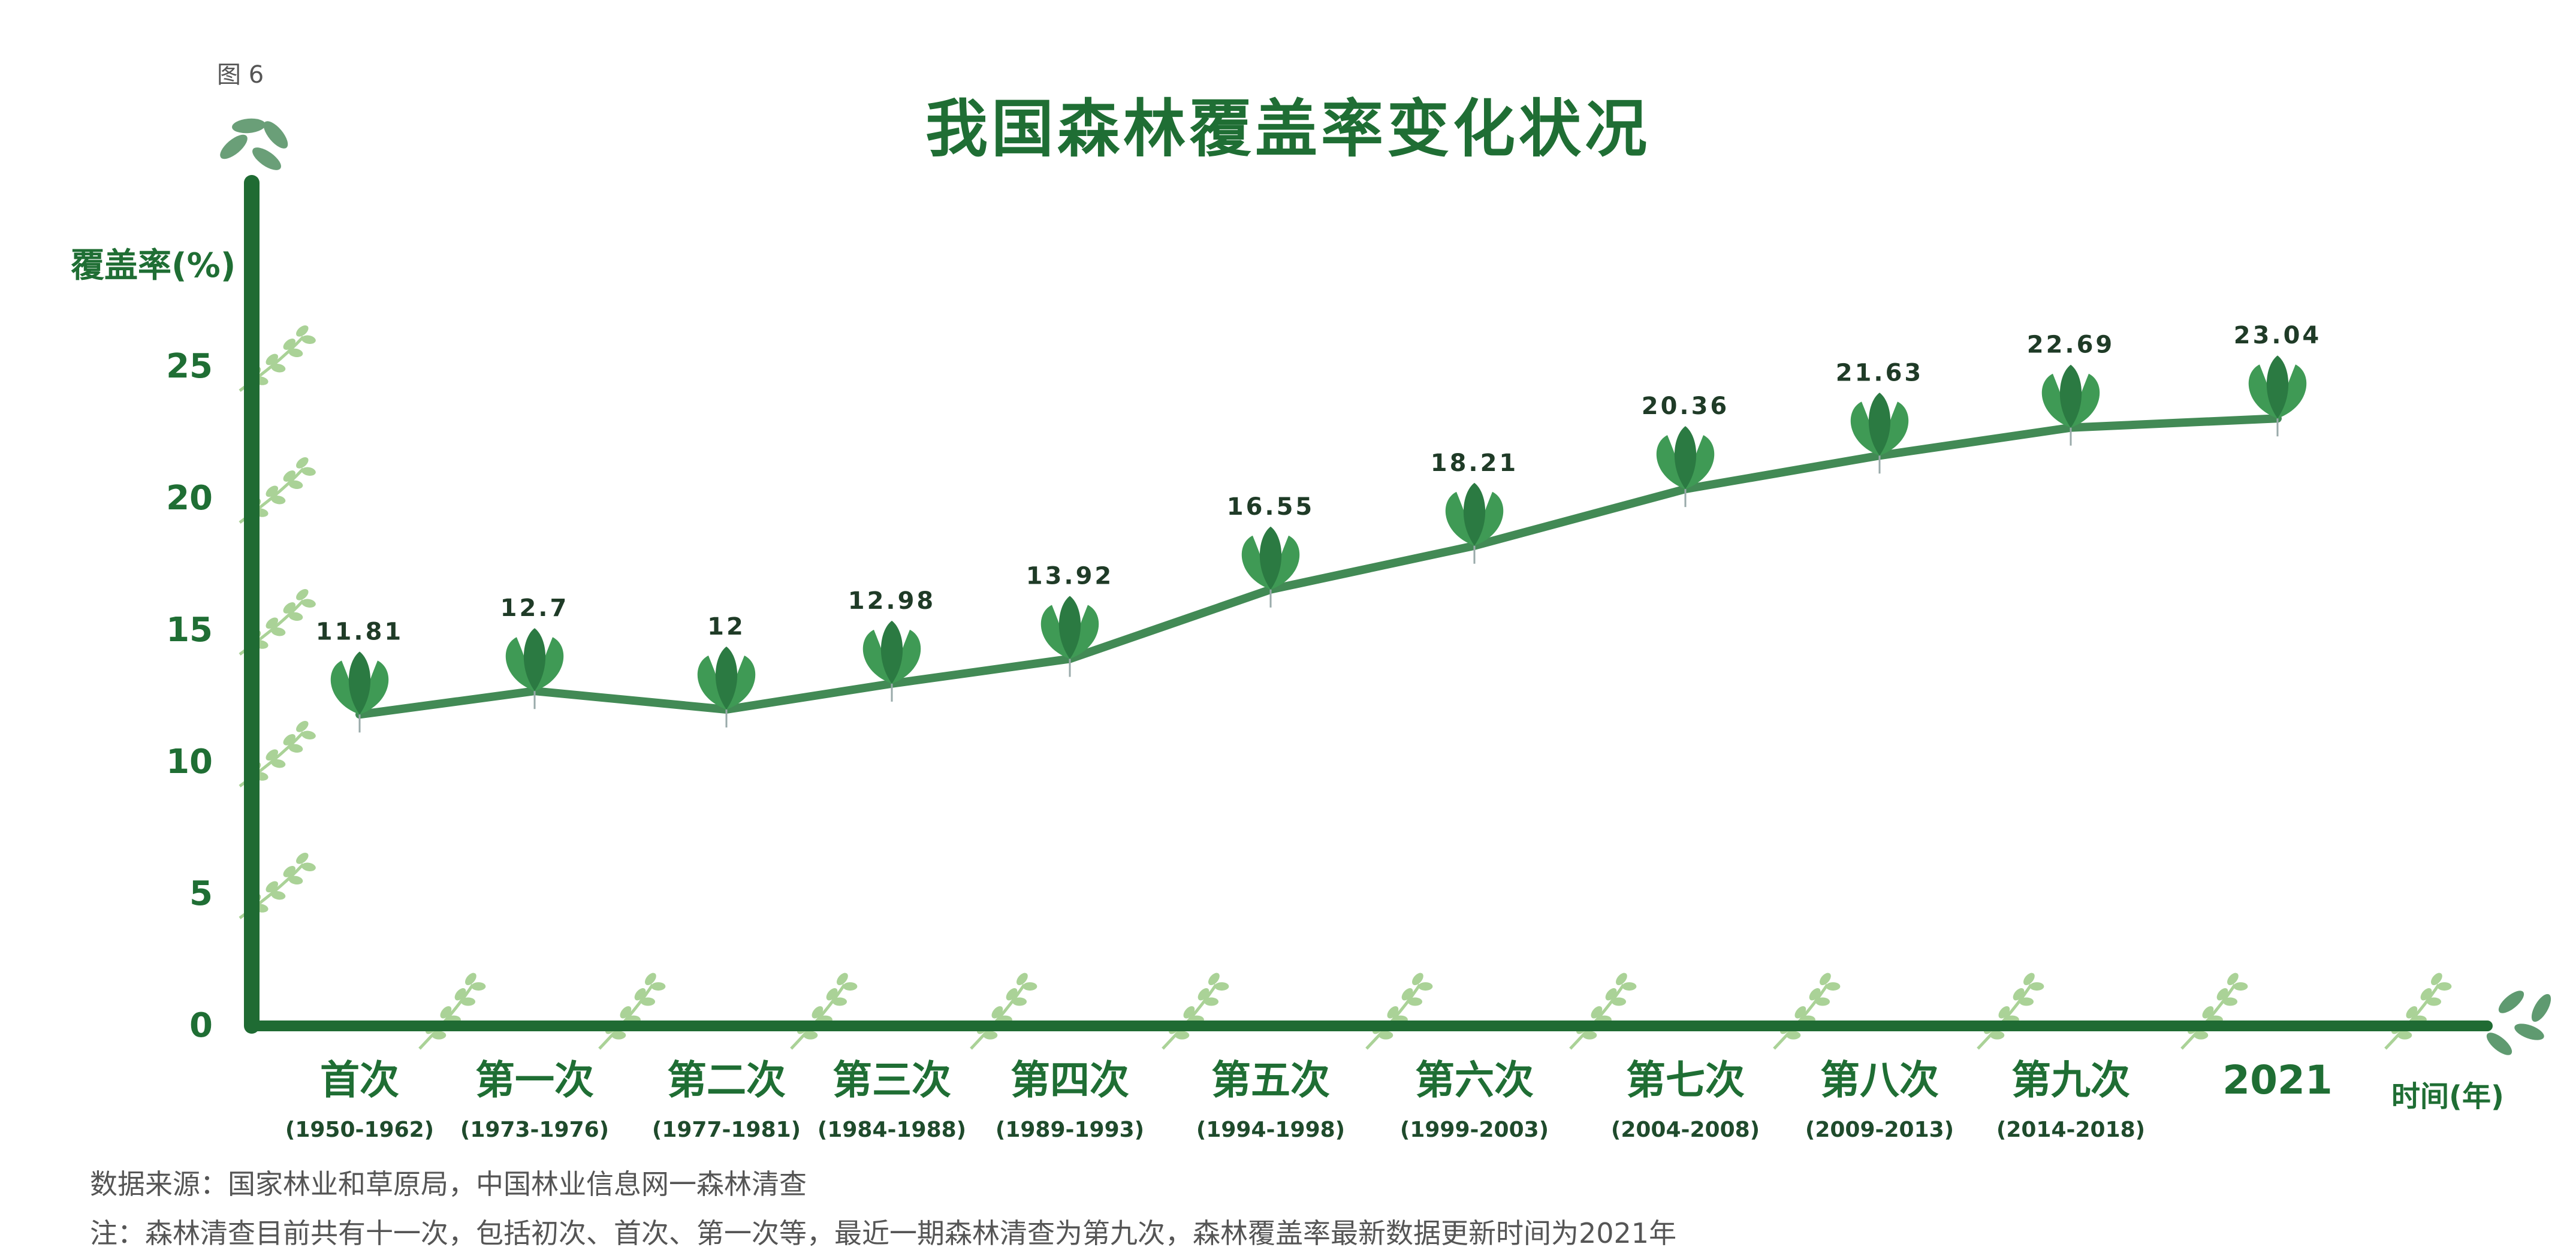 The width and height of the screenshot is (2576, 1256). What do you see at coordinates (1686, 407) in the screenshot?
I see `data-label: 20.36` at bounding box center [1686, 407].